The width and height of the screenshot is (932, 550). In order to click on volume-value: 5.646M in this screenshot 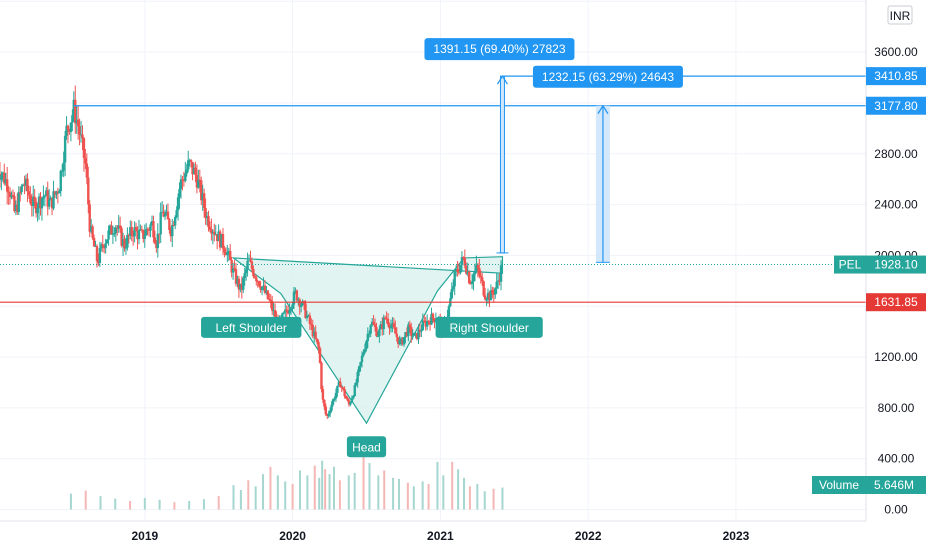, I will do `click(894, 485)`.